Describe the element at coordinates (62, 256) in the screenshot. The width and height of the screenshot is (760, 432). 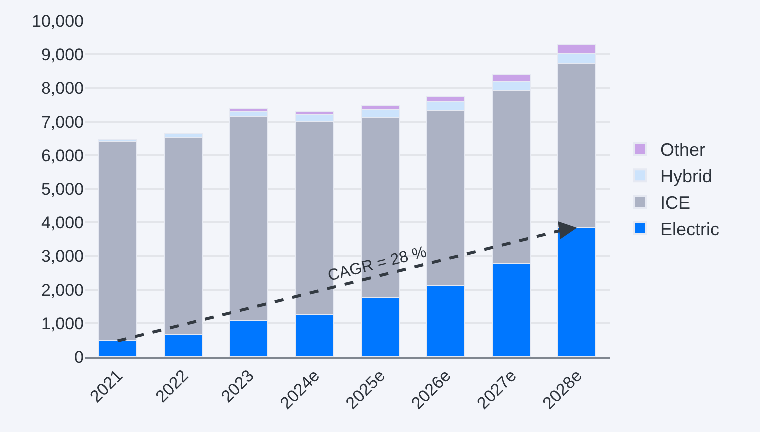
I see `y-tick-label: 3,000` at that location.